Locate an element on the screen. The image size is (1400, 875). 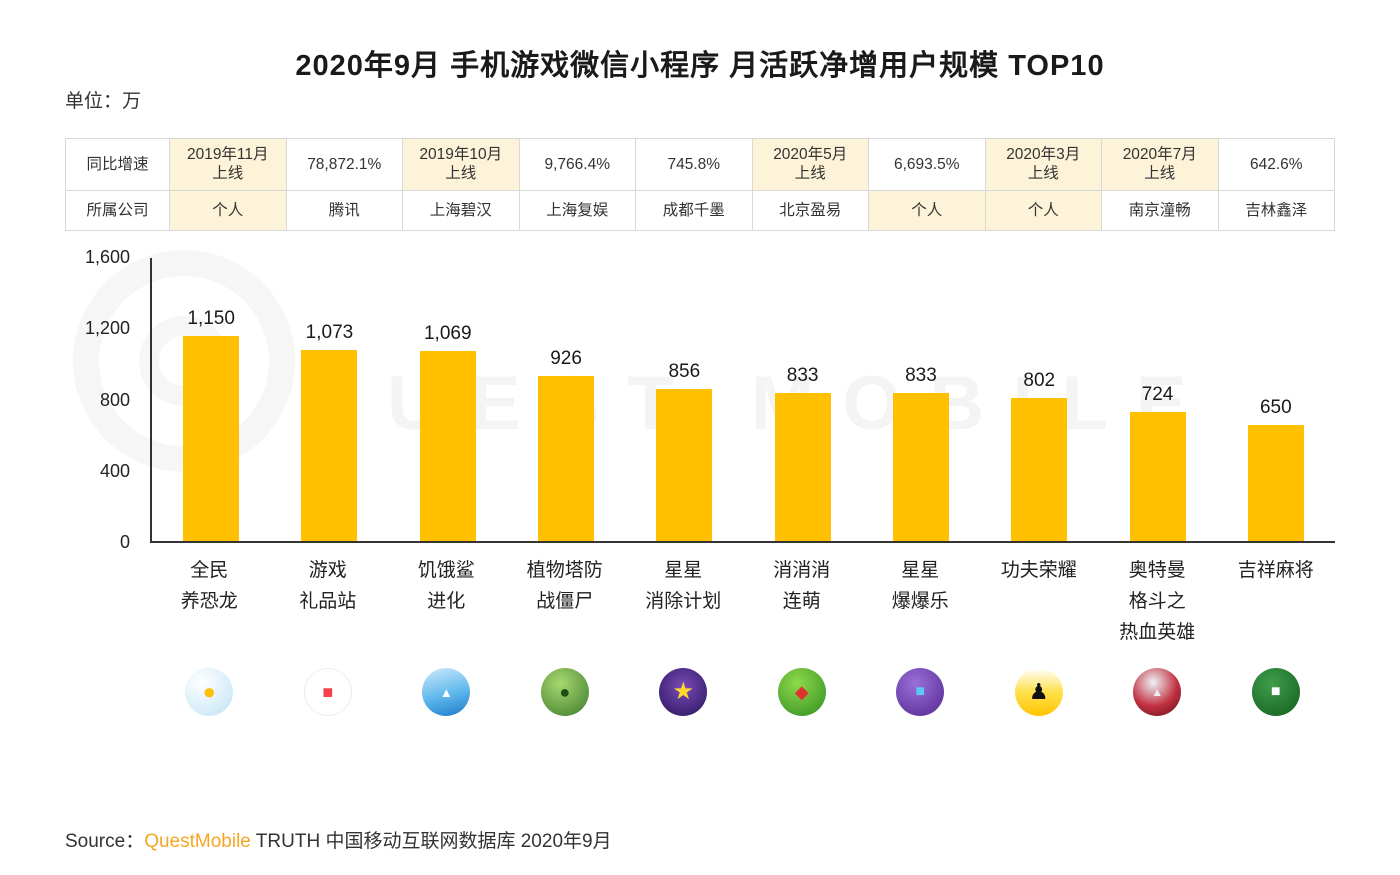
star-blocks-icon-glyph: ■ is located at coordinates (920, 691).